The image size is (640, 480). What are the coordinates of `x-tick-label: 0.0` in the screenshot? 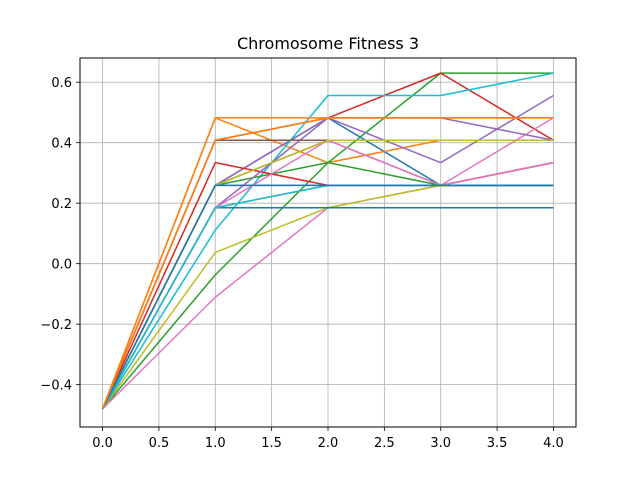 It's located at (102, 443).